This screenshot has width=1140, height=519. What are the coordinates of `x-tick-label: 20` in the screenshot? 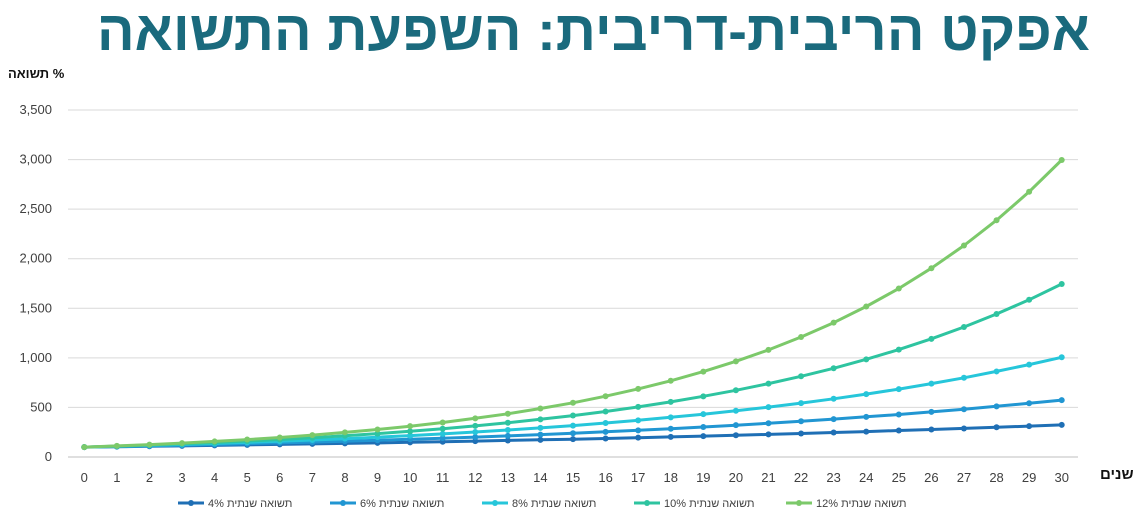 It's located at (736, 477).